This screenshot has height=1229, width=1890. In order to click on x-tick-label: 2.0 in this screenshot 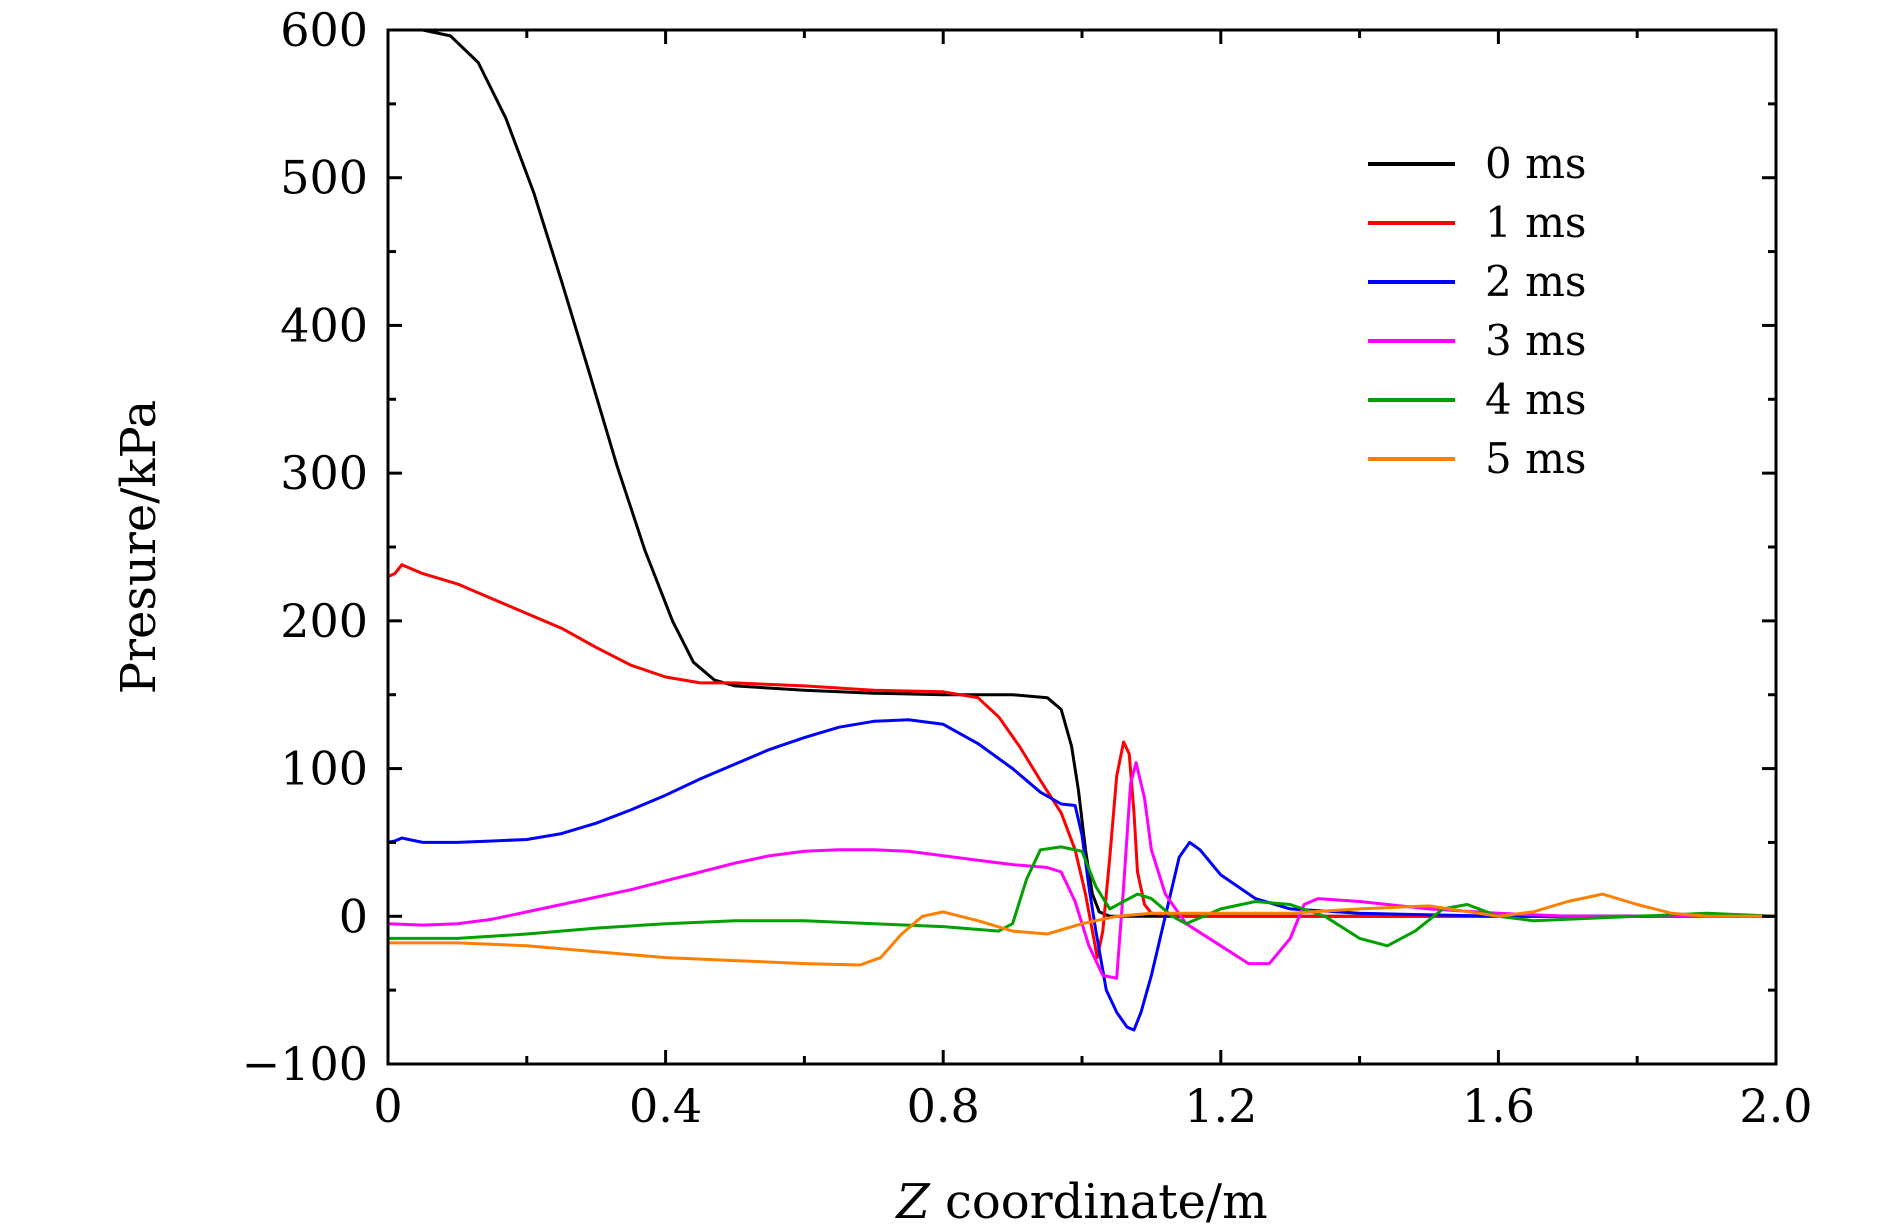, I will do `click(1775, 1106)`.